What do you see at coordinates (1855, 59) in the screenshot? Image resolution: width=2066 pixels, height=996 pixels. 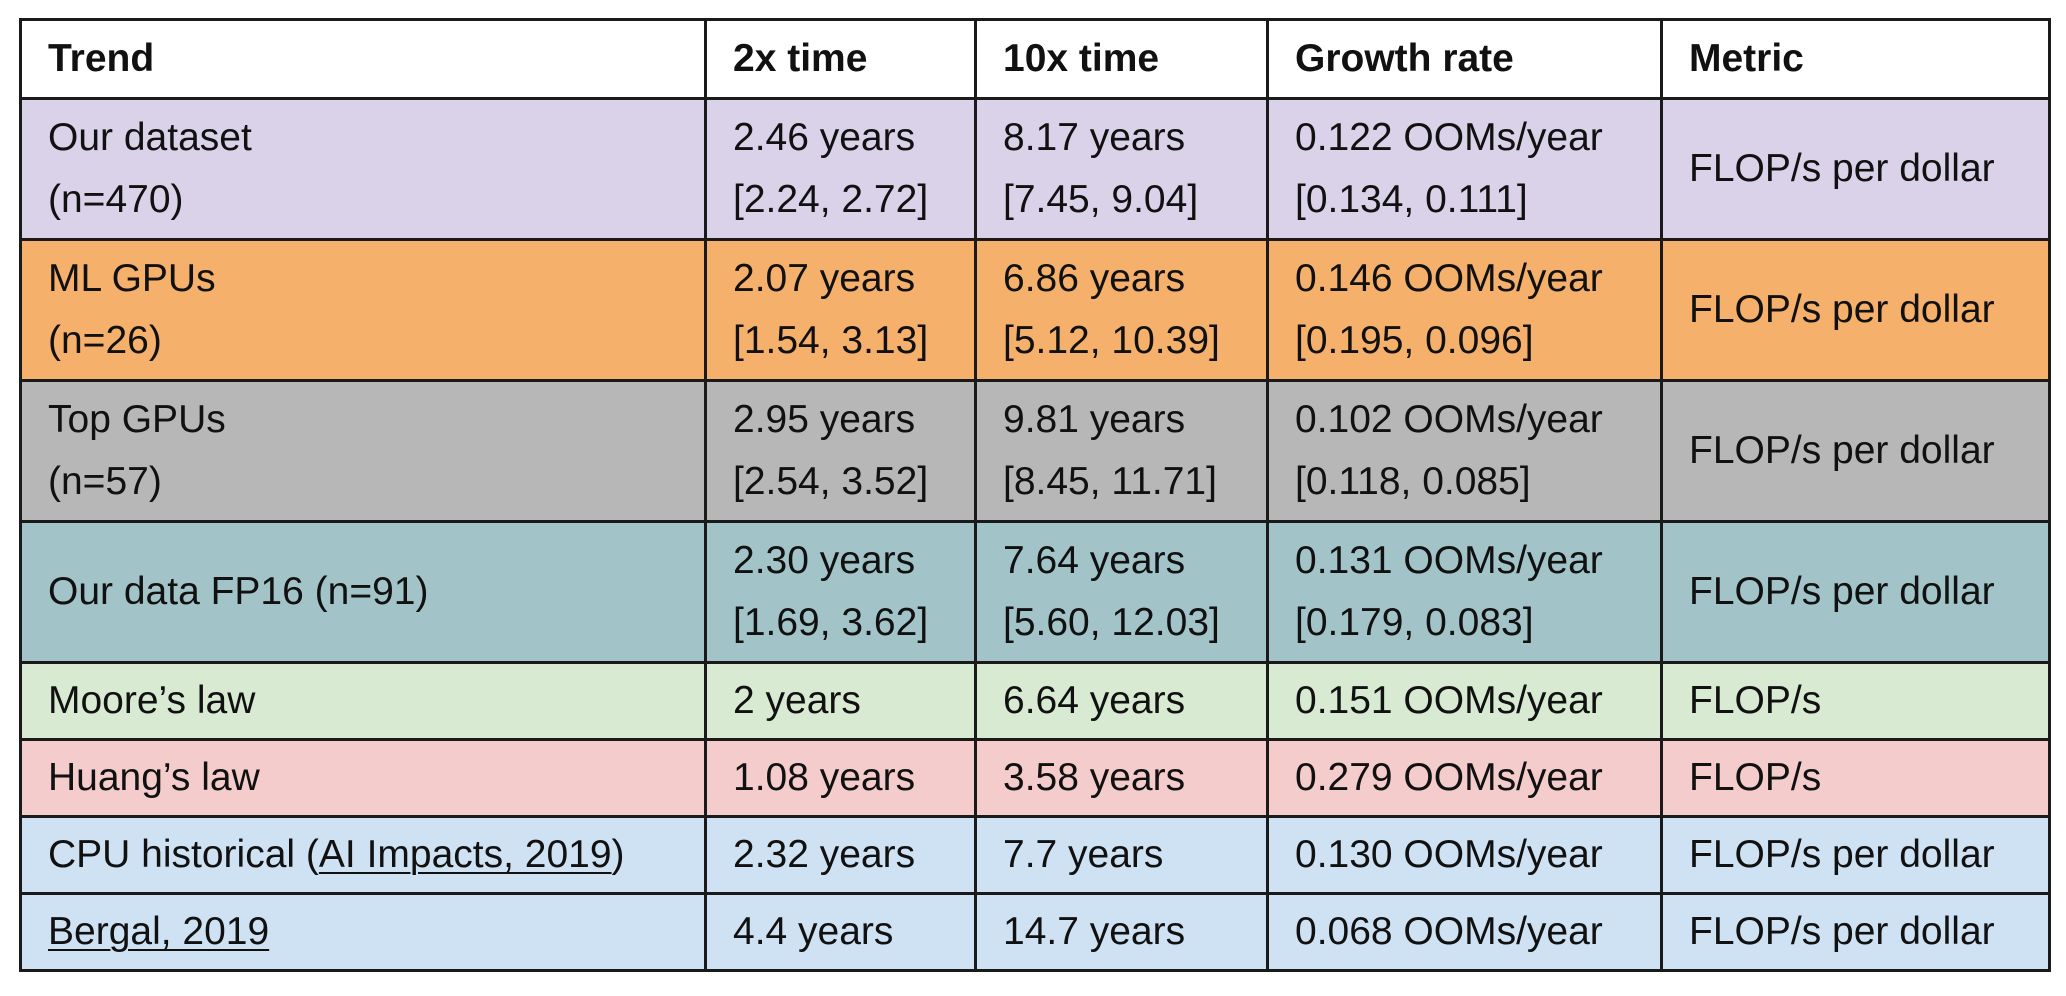 I see `header-metric: Metric` at bounding box center [1855, 59].